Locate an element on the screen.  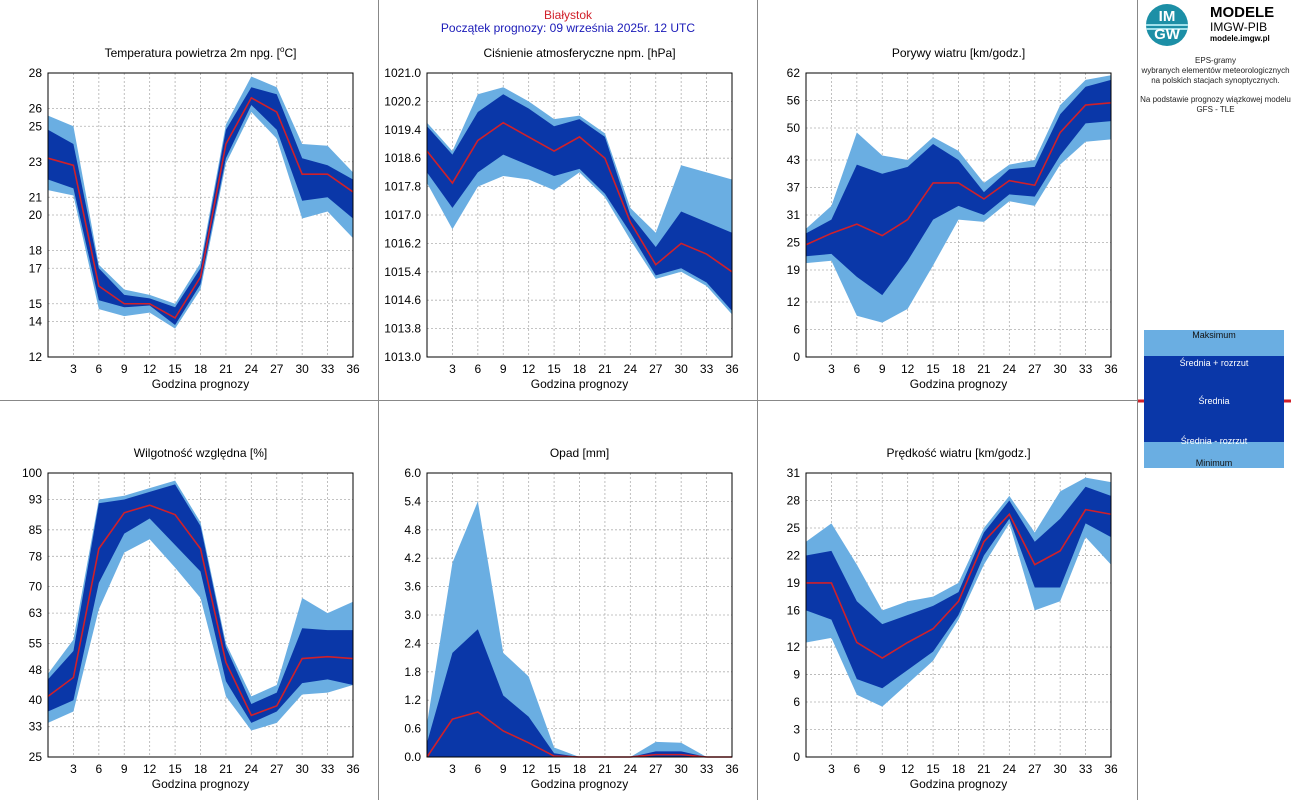
imgw-logo-mark: IM GW is located at coordinates (1167, 25).